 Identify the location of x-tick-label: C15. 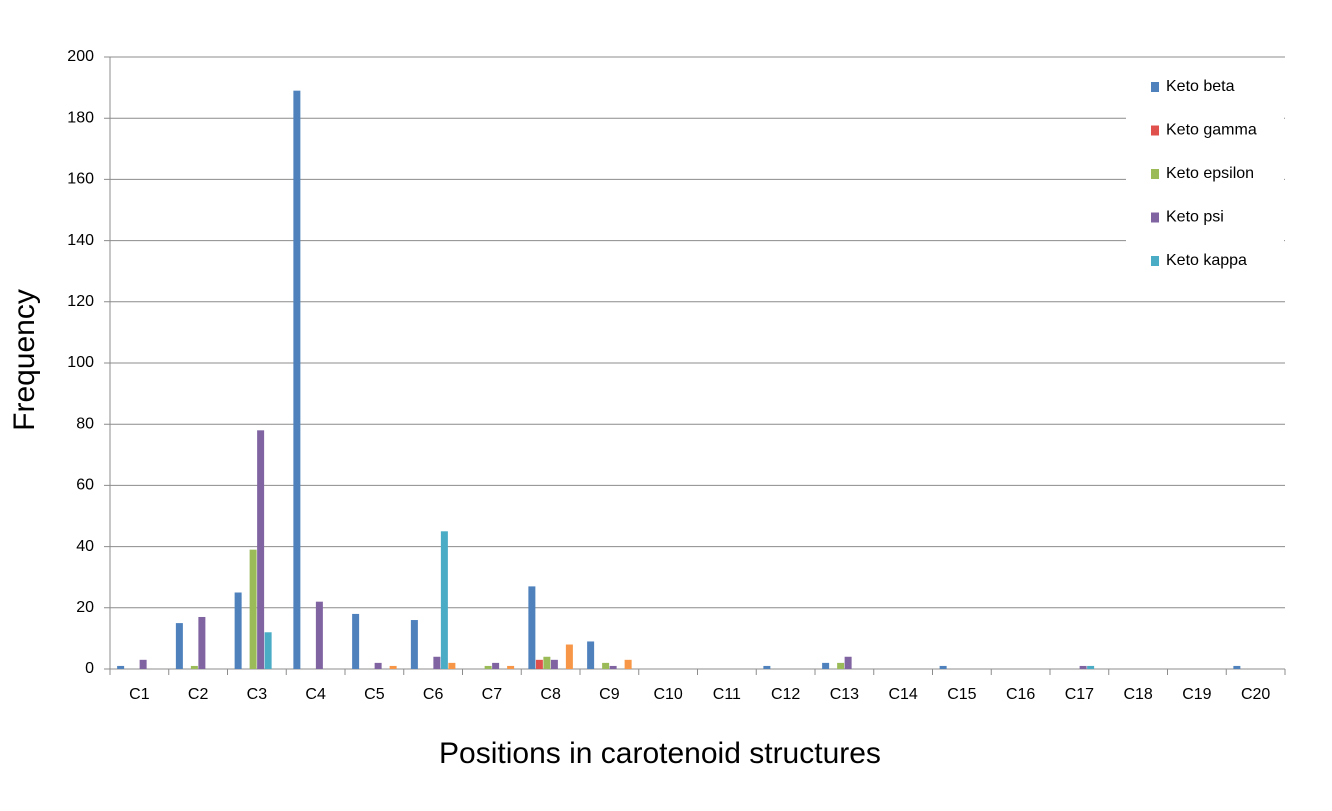
(961, 694).